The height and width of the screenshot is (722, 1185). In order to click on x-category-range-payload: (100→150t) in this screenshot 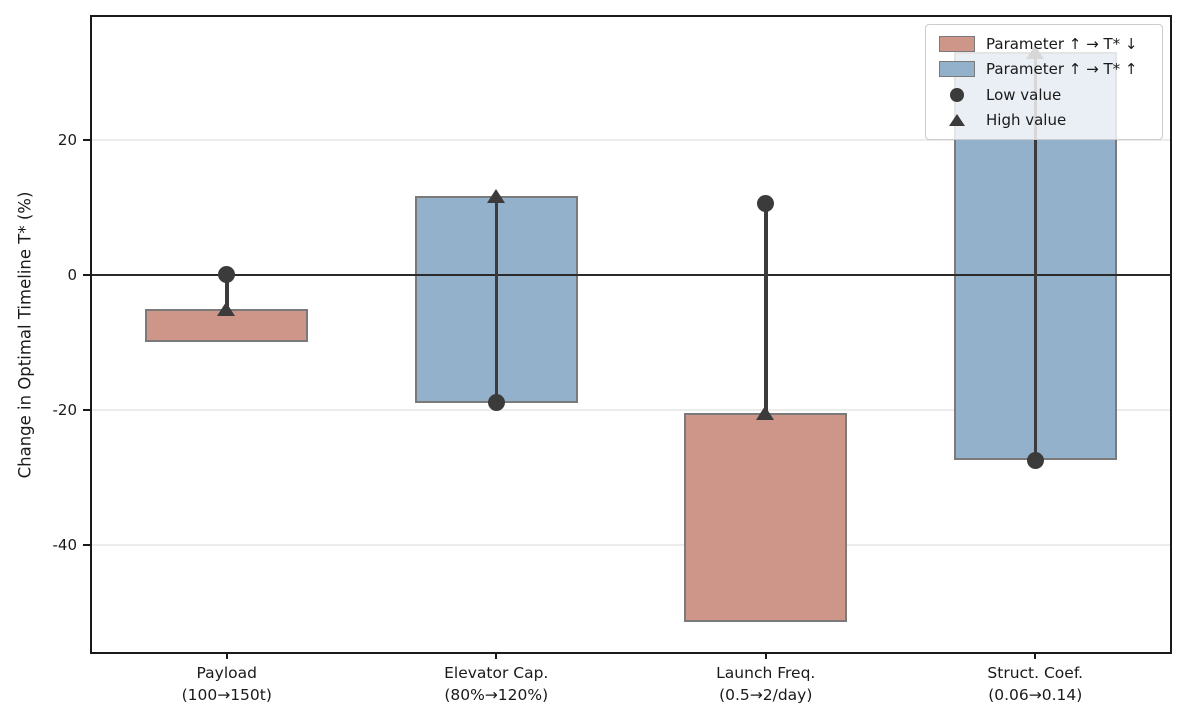, I will do `click(226, 695)`.